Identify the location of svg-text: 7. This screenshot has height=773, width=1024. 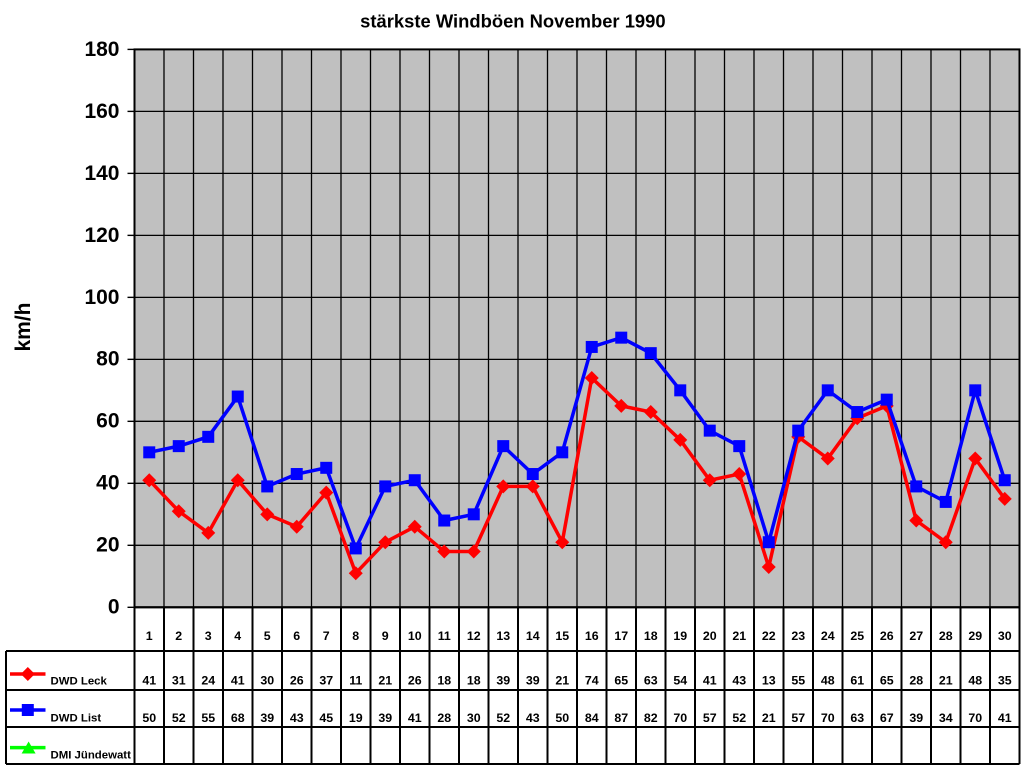
(326, 636).